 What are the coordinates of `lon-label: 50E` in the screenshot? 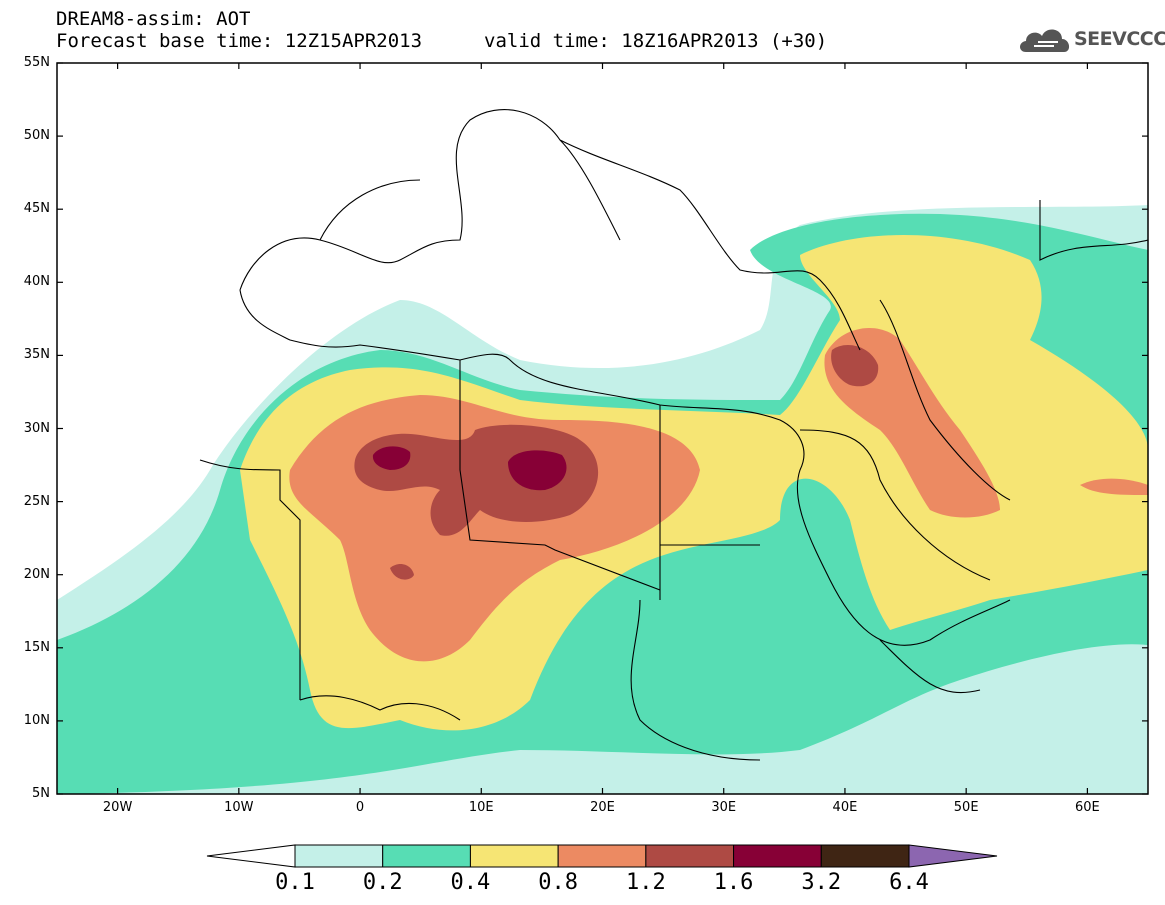 It's located at (966, 807).